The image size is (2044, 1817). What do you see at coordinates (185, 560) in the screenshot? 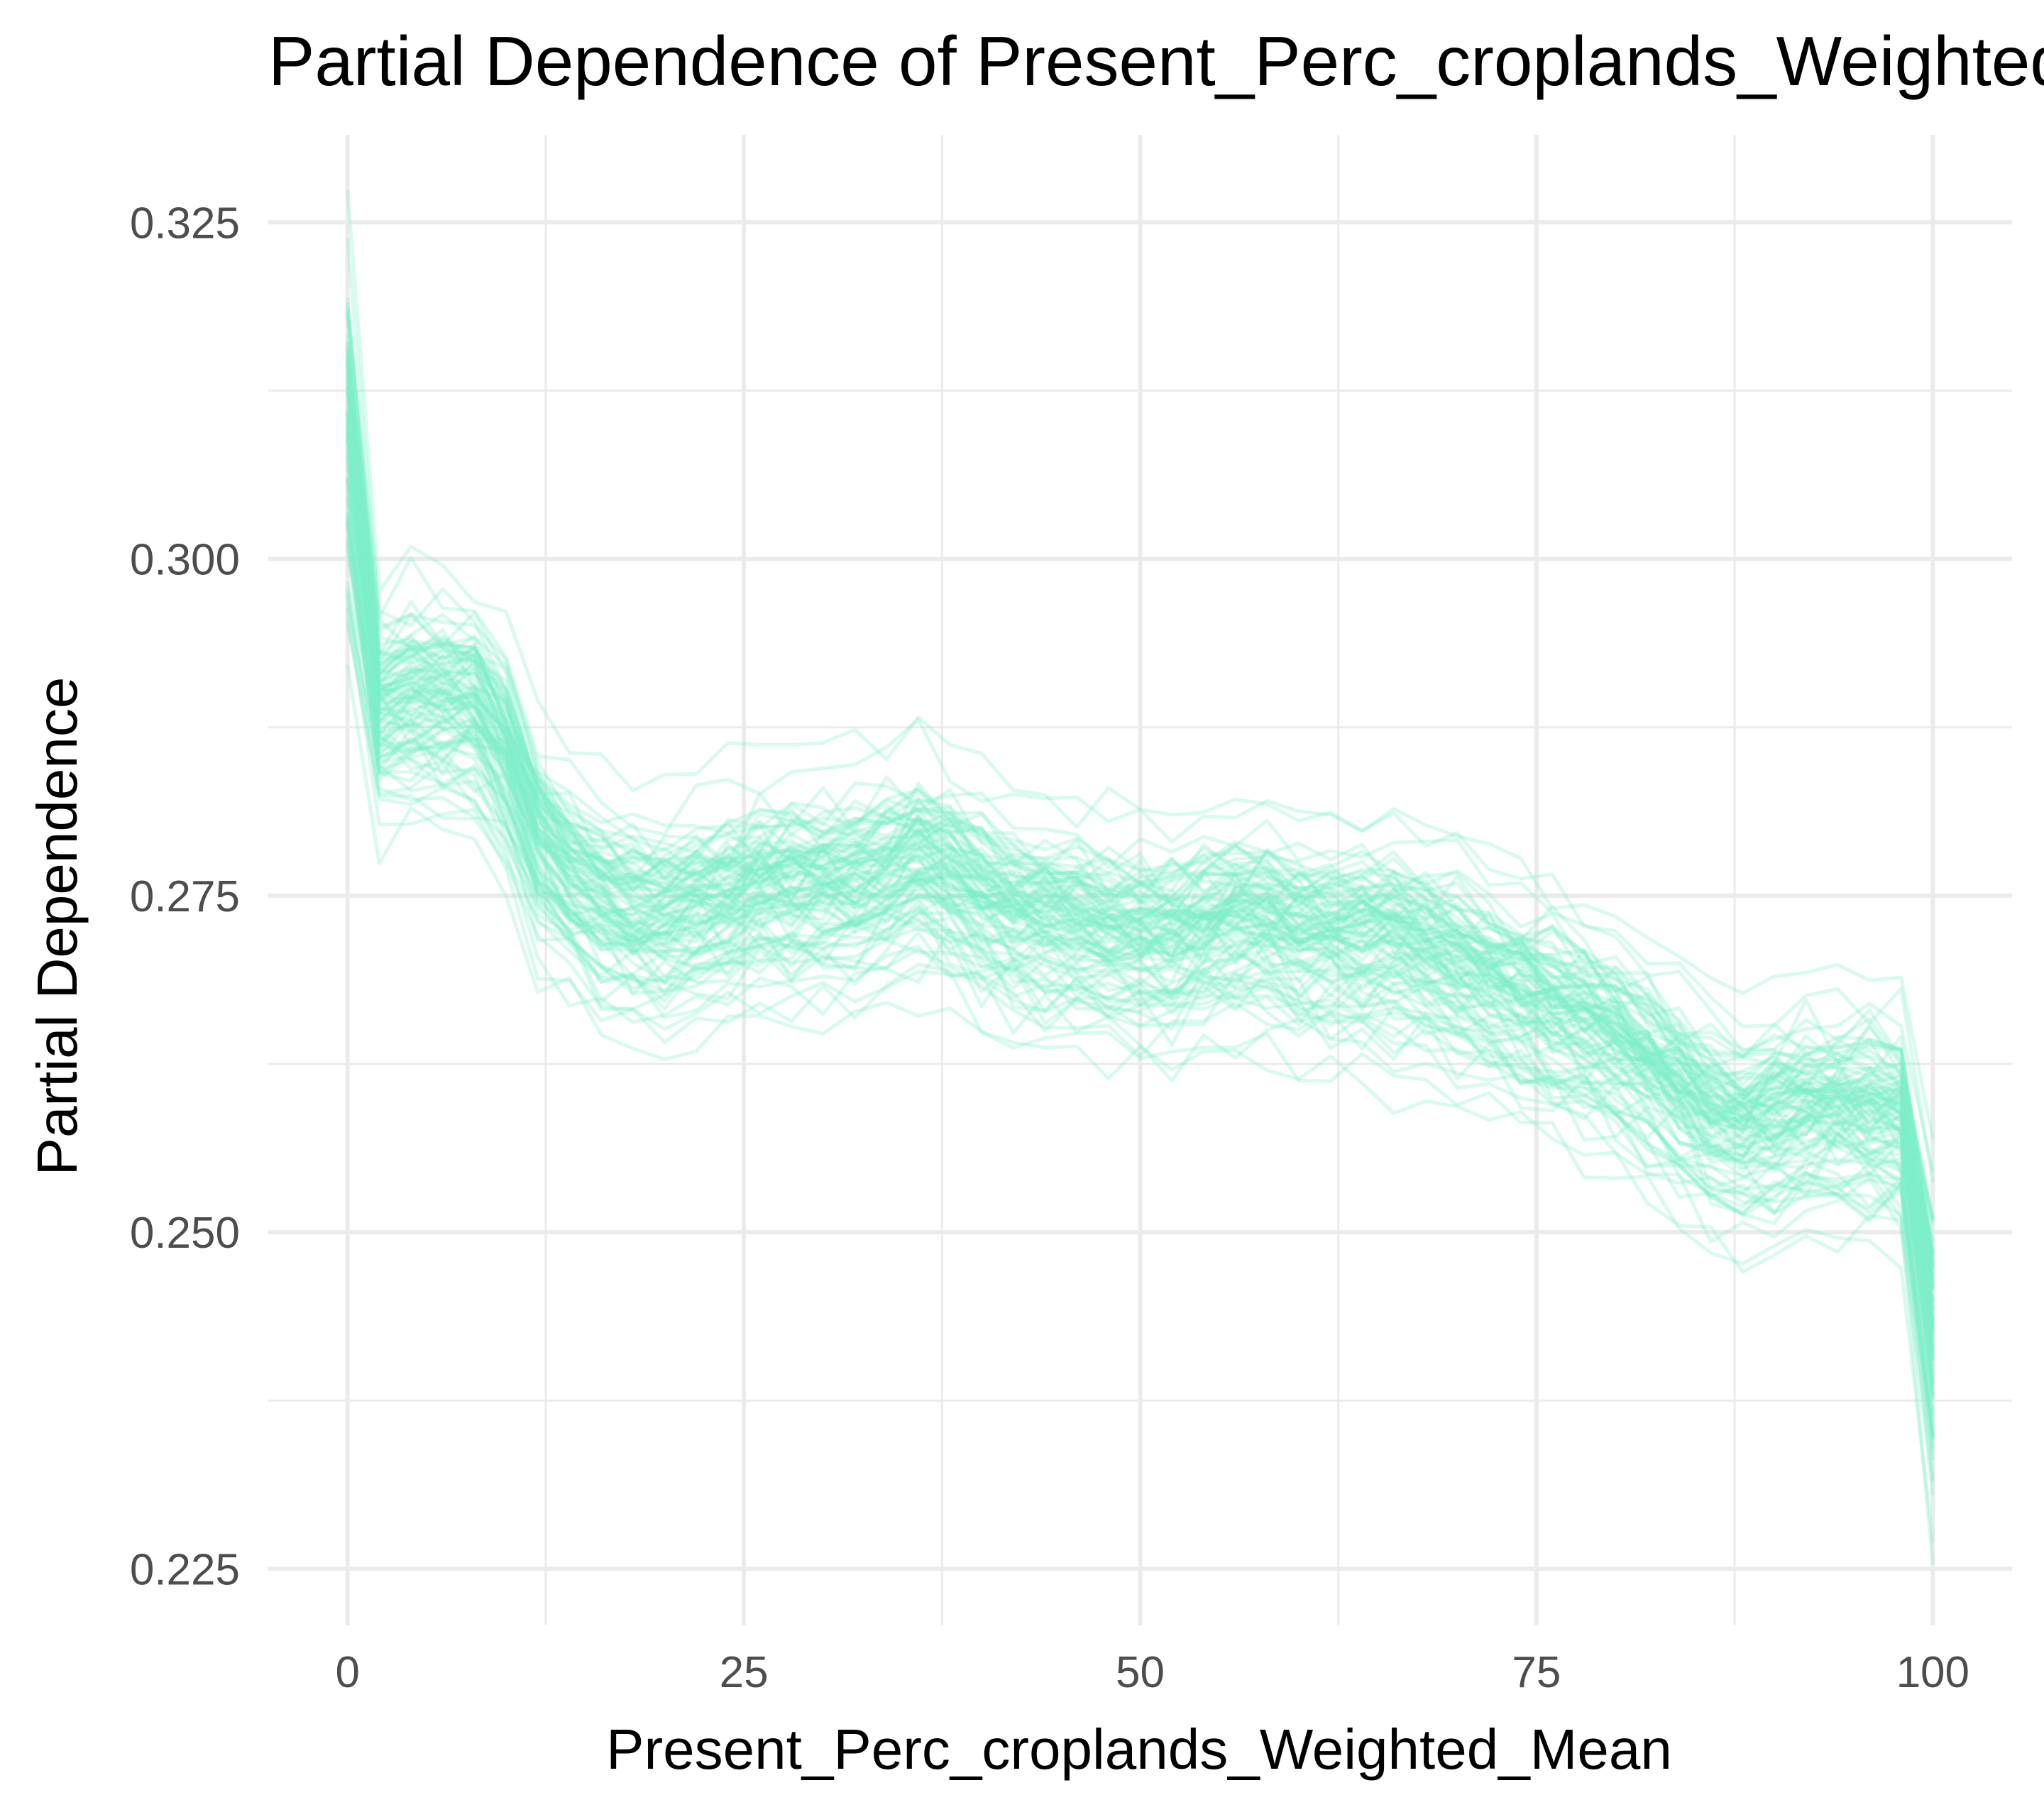
I see `y-tick-label: 0.300` at bounding box center [185, 560].